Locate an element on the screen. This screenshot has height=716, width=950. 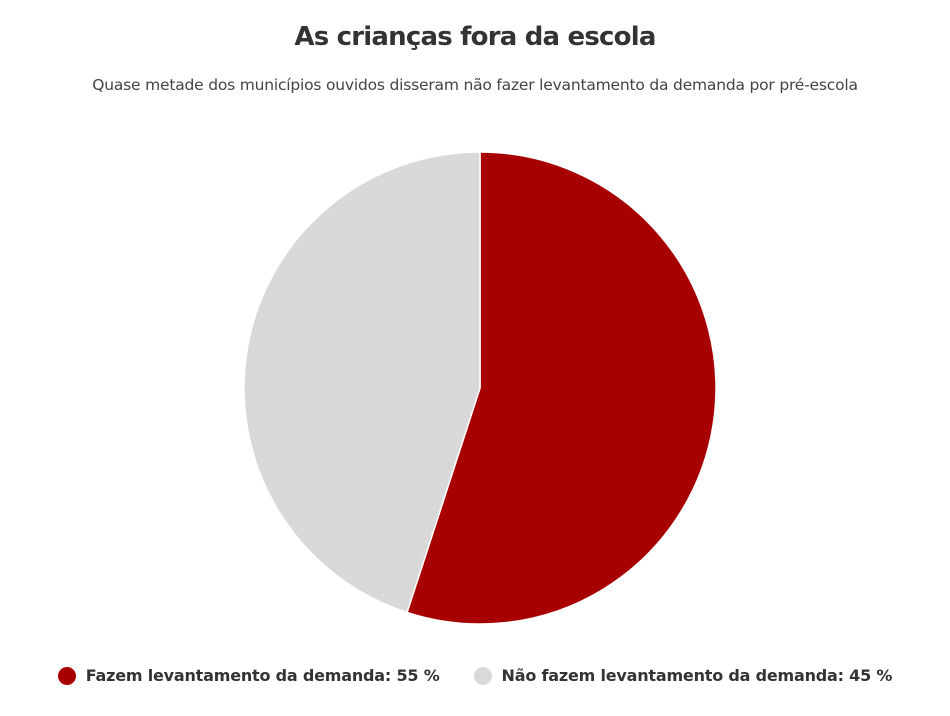
legend-item-fazem: Fazem levantamento da demanda: 55 % is located at coordinates (248, 675).